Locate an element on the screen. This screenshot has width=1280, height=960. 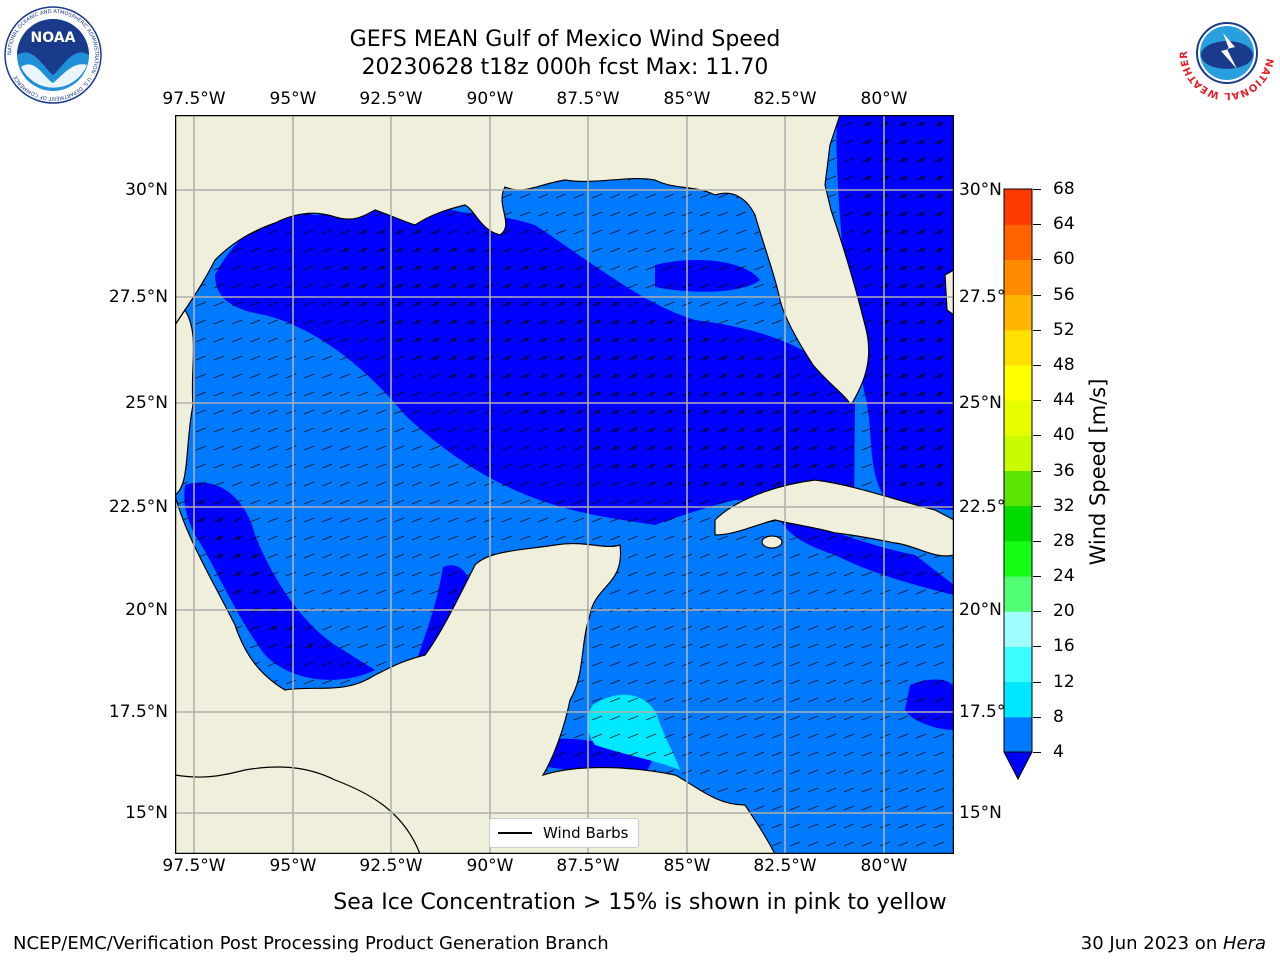
credit-machine: Hera is located at coordinates (1244, 943).